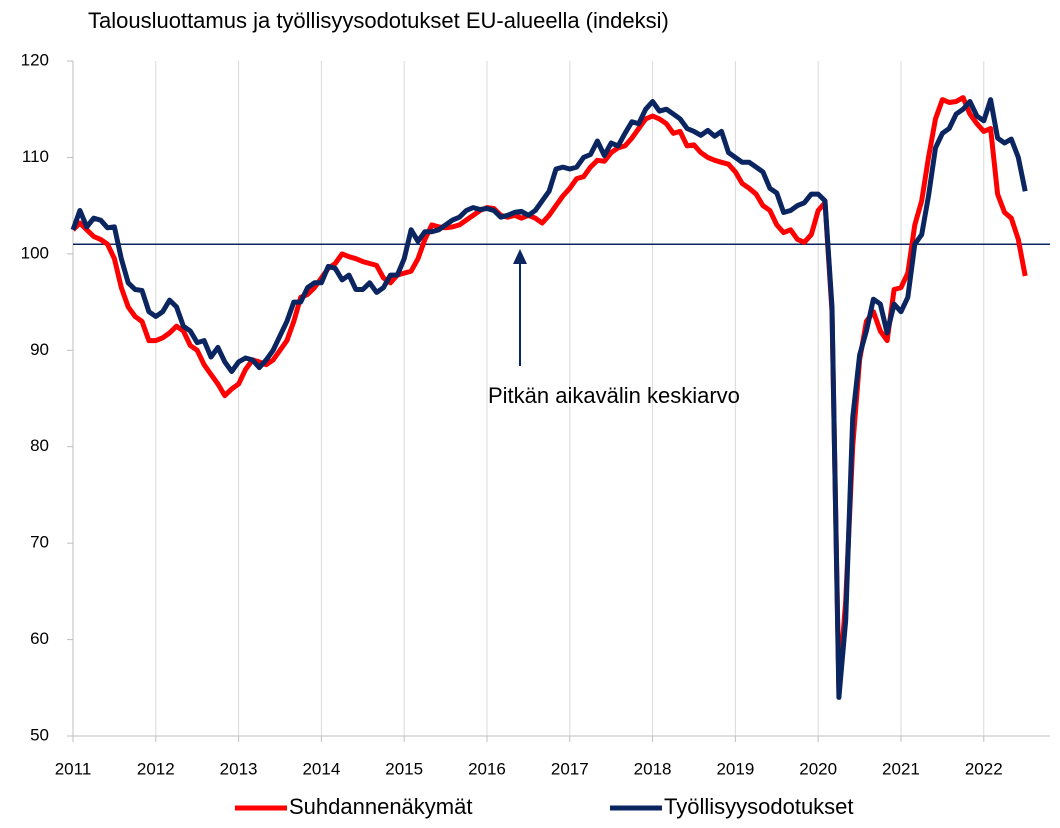 This screenshot has height=828, width=1060. I want to click on x-tick-label: 2016, so click(487, 768).